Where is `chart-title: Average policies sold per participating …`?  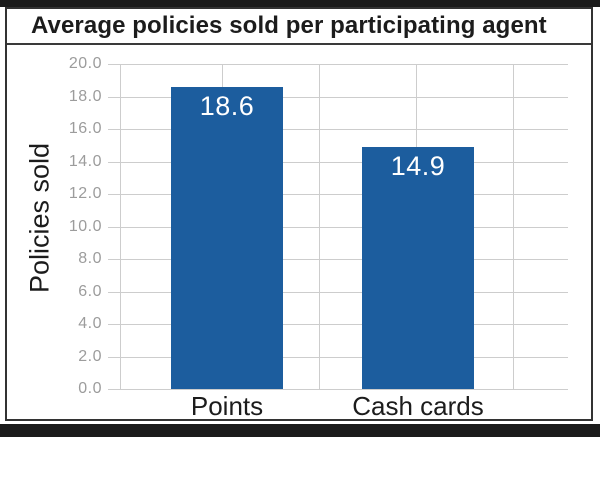 chart-title: Average policies sold per participating … is located at coordinates (289, 25).